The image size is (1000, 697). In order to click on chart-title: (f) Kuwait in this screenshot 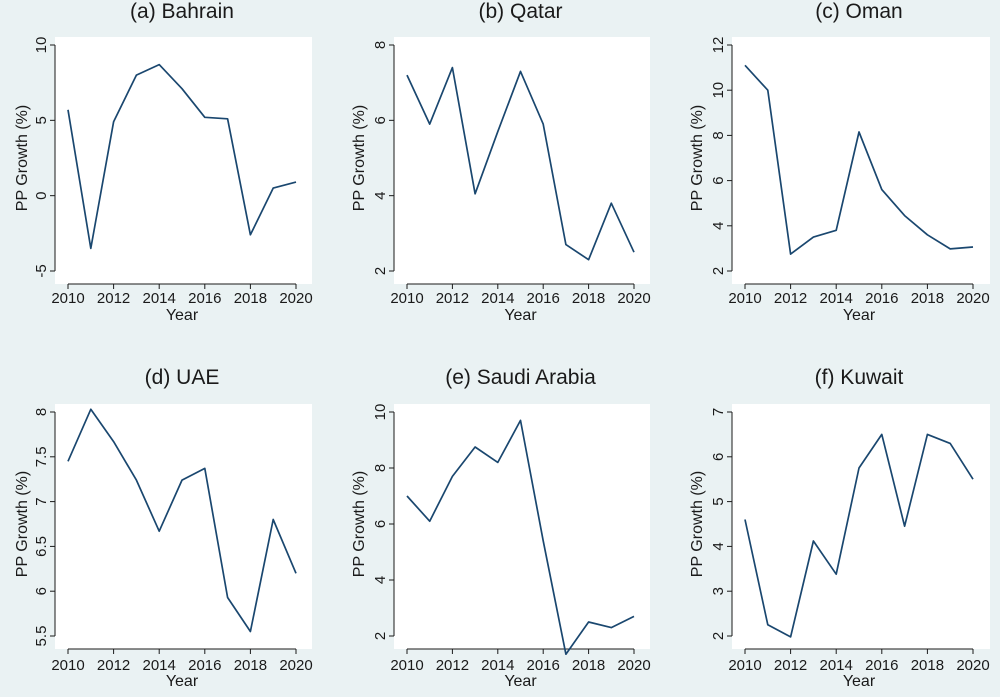, I will do `click(859, 377)`.